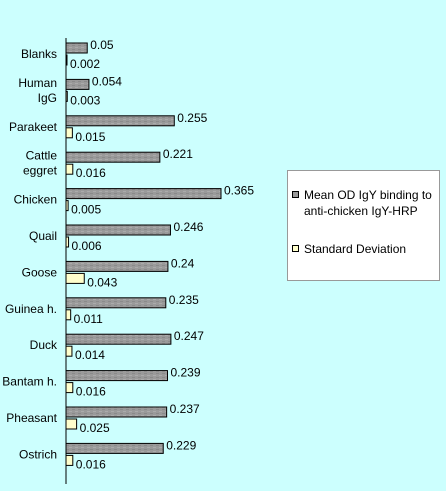 This screenshot has width=446, height=491. Describe the element at coordinates (87, 246) in the screenshot. I see `data-label-sd: 0.006` at that location.